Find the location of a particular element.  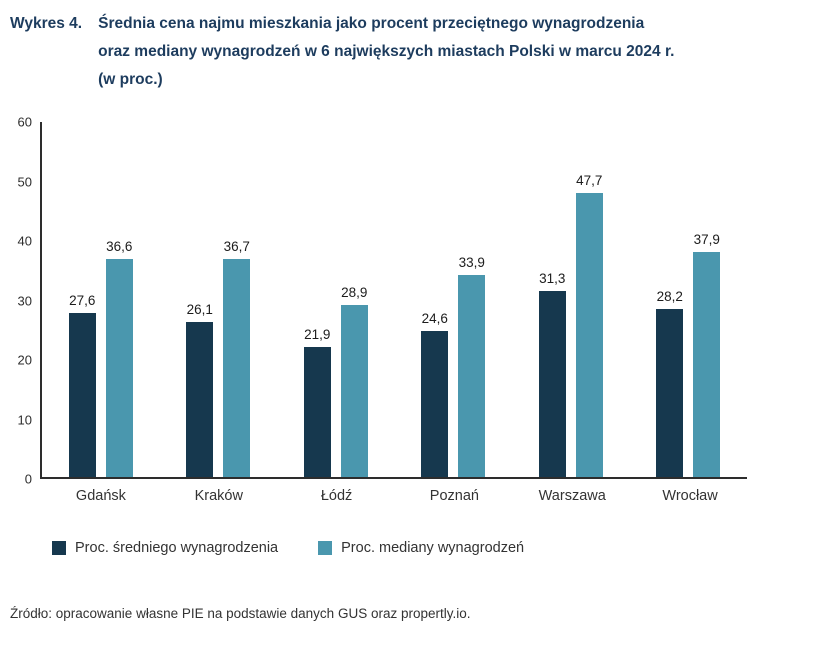

x-category-label: Kraków is located at coordinates (218, 496).